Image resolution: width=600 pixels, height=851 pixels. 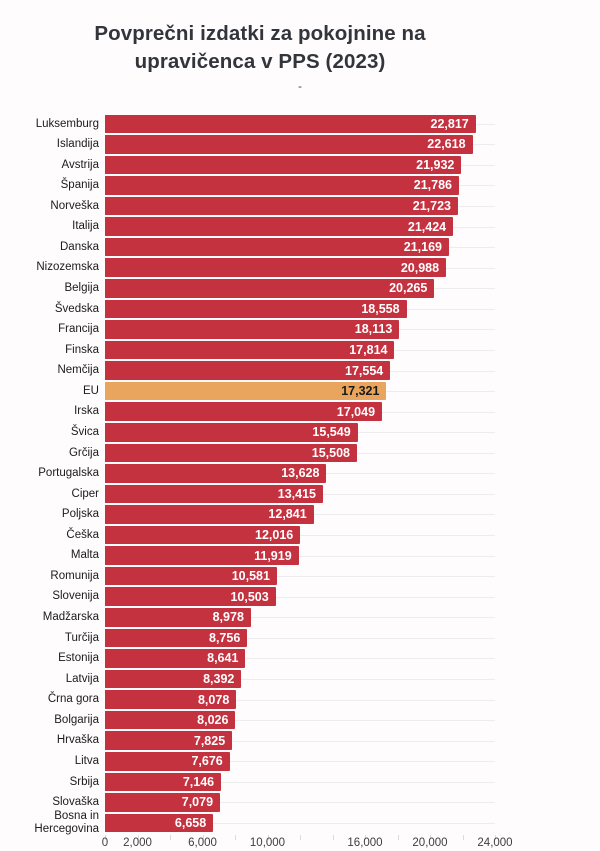 What do you see at coordinates (190, 596) in the screenshot?
I see `bar: 10,503` at bounding box center [190, 596].